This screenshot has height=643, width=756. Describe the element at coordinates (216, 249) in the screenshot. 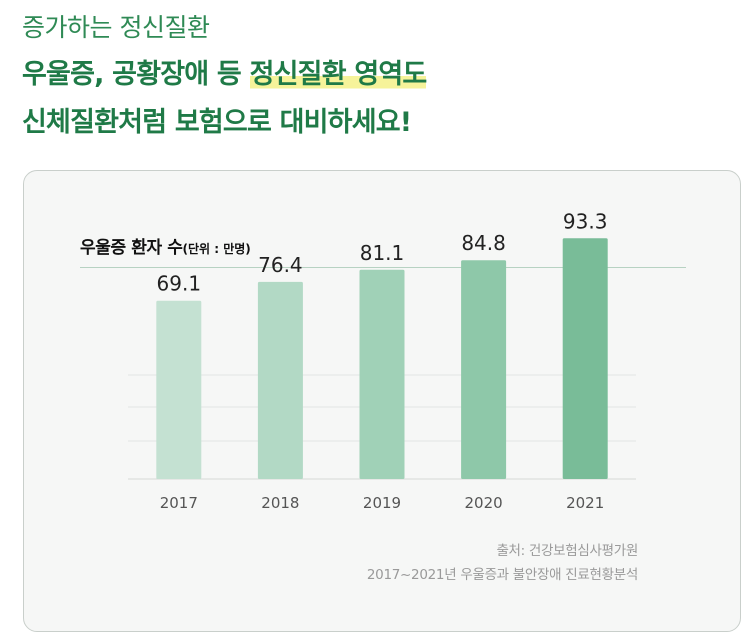

I see `chart-unit: (단위 : 만명)` at that location.